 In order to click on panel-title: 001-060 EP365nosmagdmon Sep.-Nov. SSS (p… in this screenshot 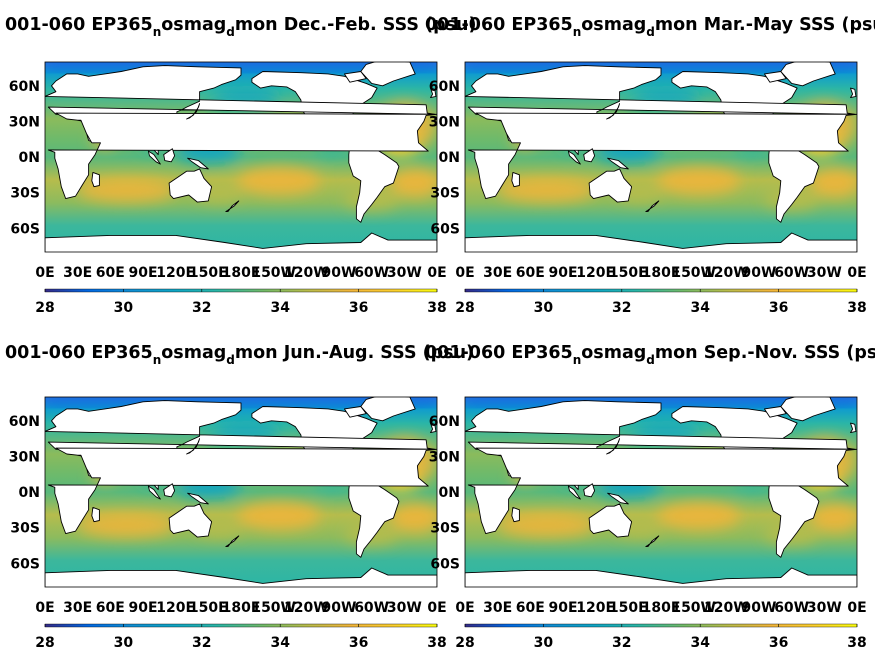, I will do `click(650, 355)`.